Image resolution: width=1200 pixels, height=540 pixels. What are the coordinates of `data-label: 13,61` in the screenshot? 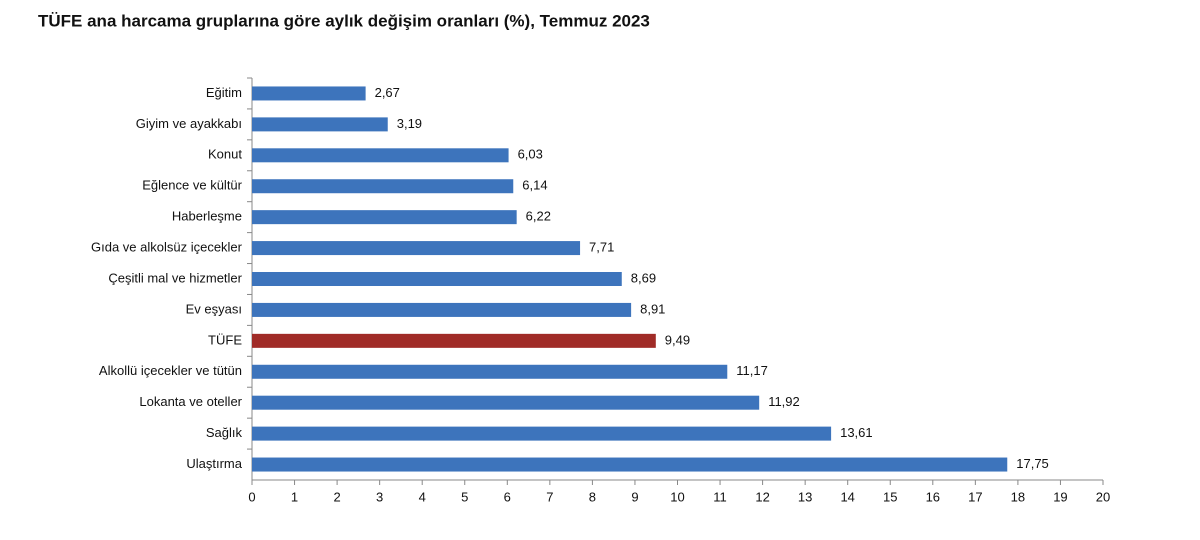 It's located at (856, 432).